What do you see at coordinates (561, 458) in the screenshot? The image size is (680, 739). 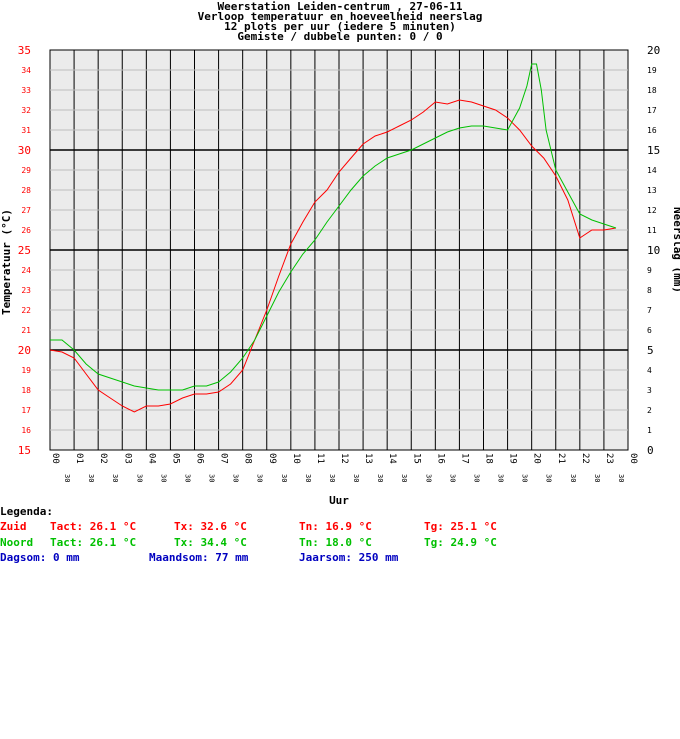 I see `x-tick-hour: 21` at bounding box center [561, 458].